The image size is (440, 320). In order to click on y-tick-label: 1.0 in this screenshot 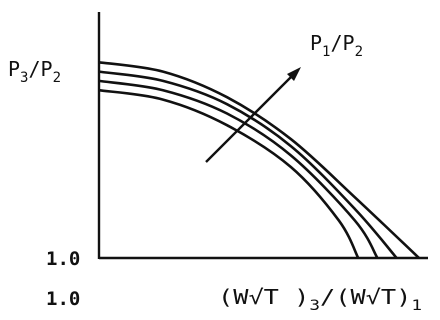, I will do `click(63, 259)`.